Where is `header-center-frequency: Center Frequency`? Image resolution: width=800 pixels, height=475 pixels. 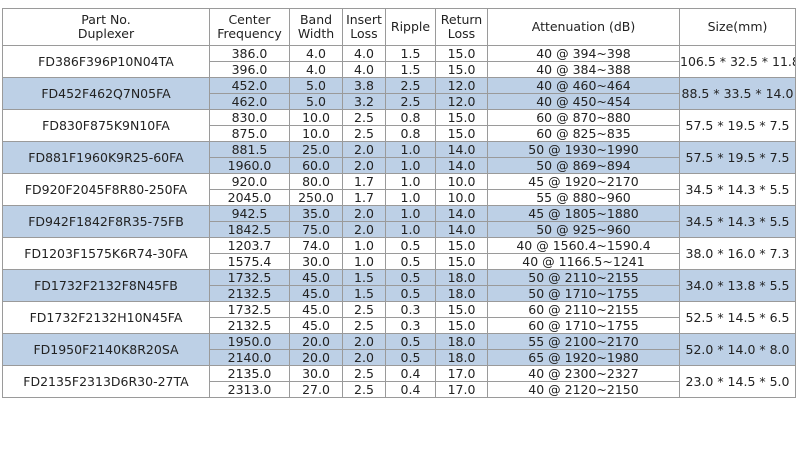 header-center-frequency: Center Frequency is located at coordinates (249, 27).